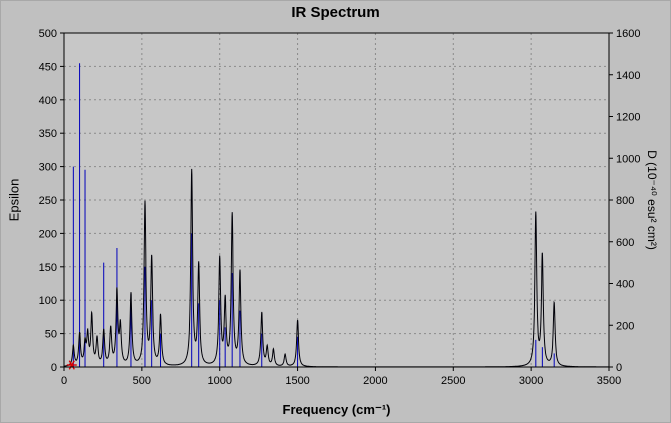 This screenshot has height=423, width=671. I want to click on y-right-tick-label: 1600, so click(628, 34).